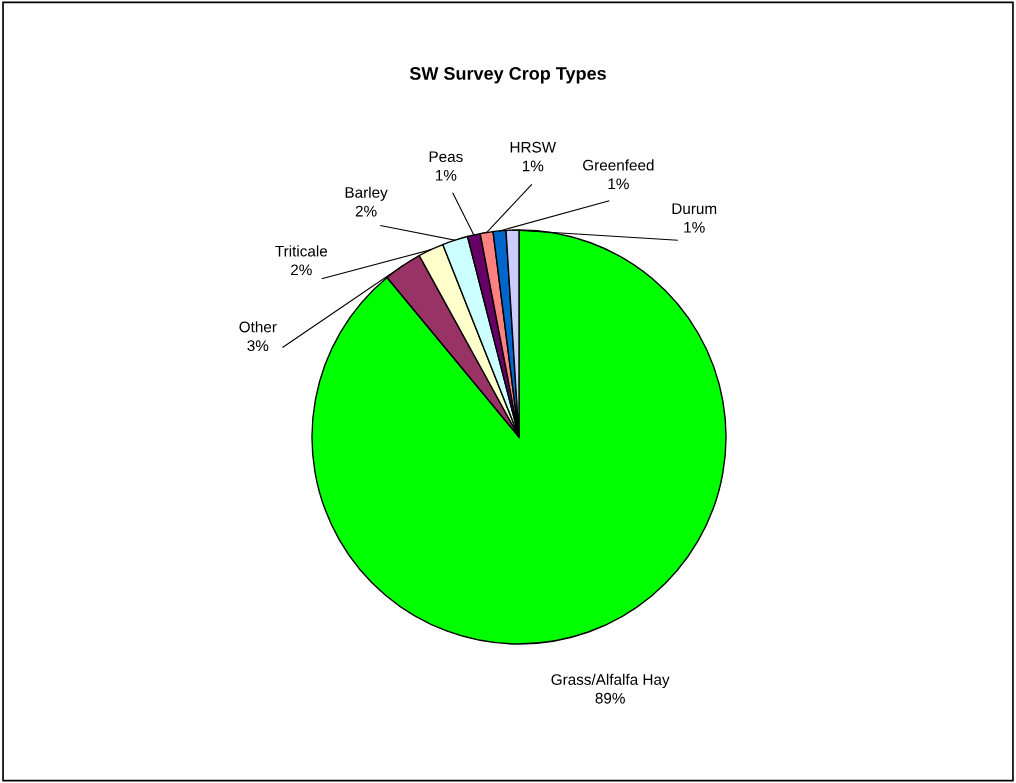 The width and height of the screenshot is (1016, 783). What do you see at coordinates (533, 147) in the screenshot?
I see `slice-label: HRSW` at bounding box center [533, 147].